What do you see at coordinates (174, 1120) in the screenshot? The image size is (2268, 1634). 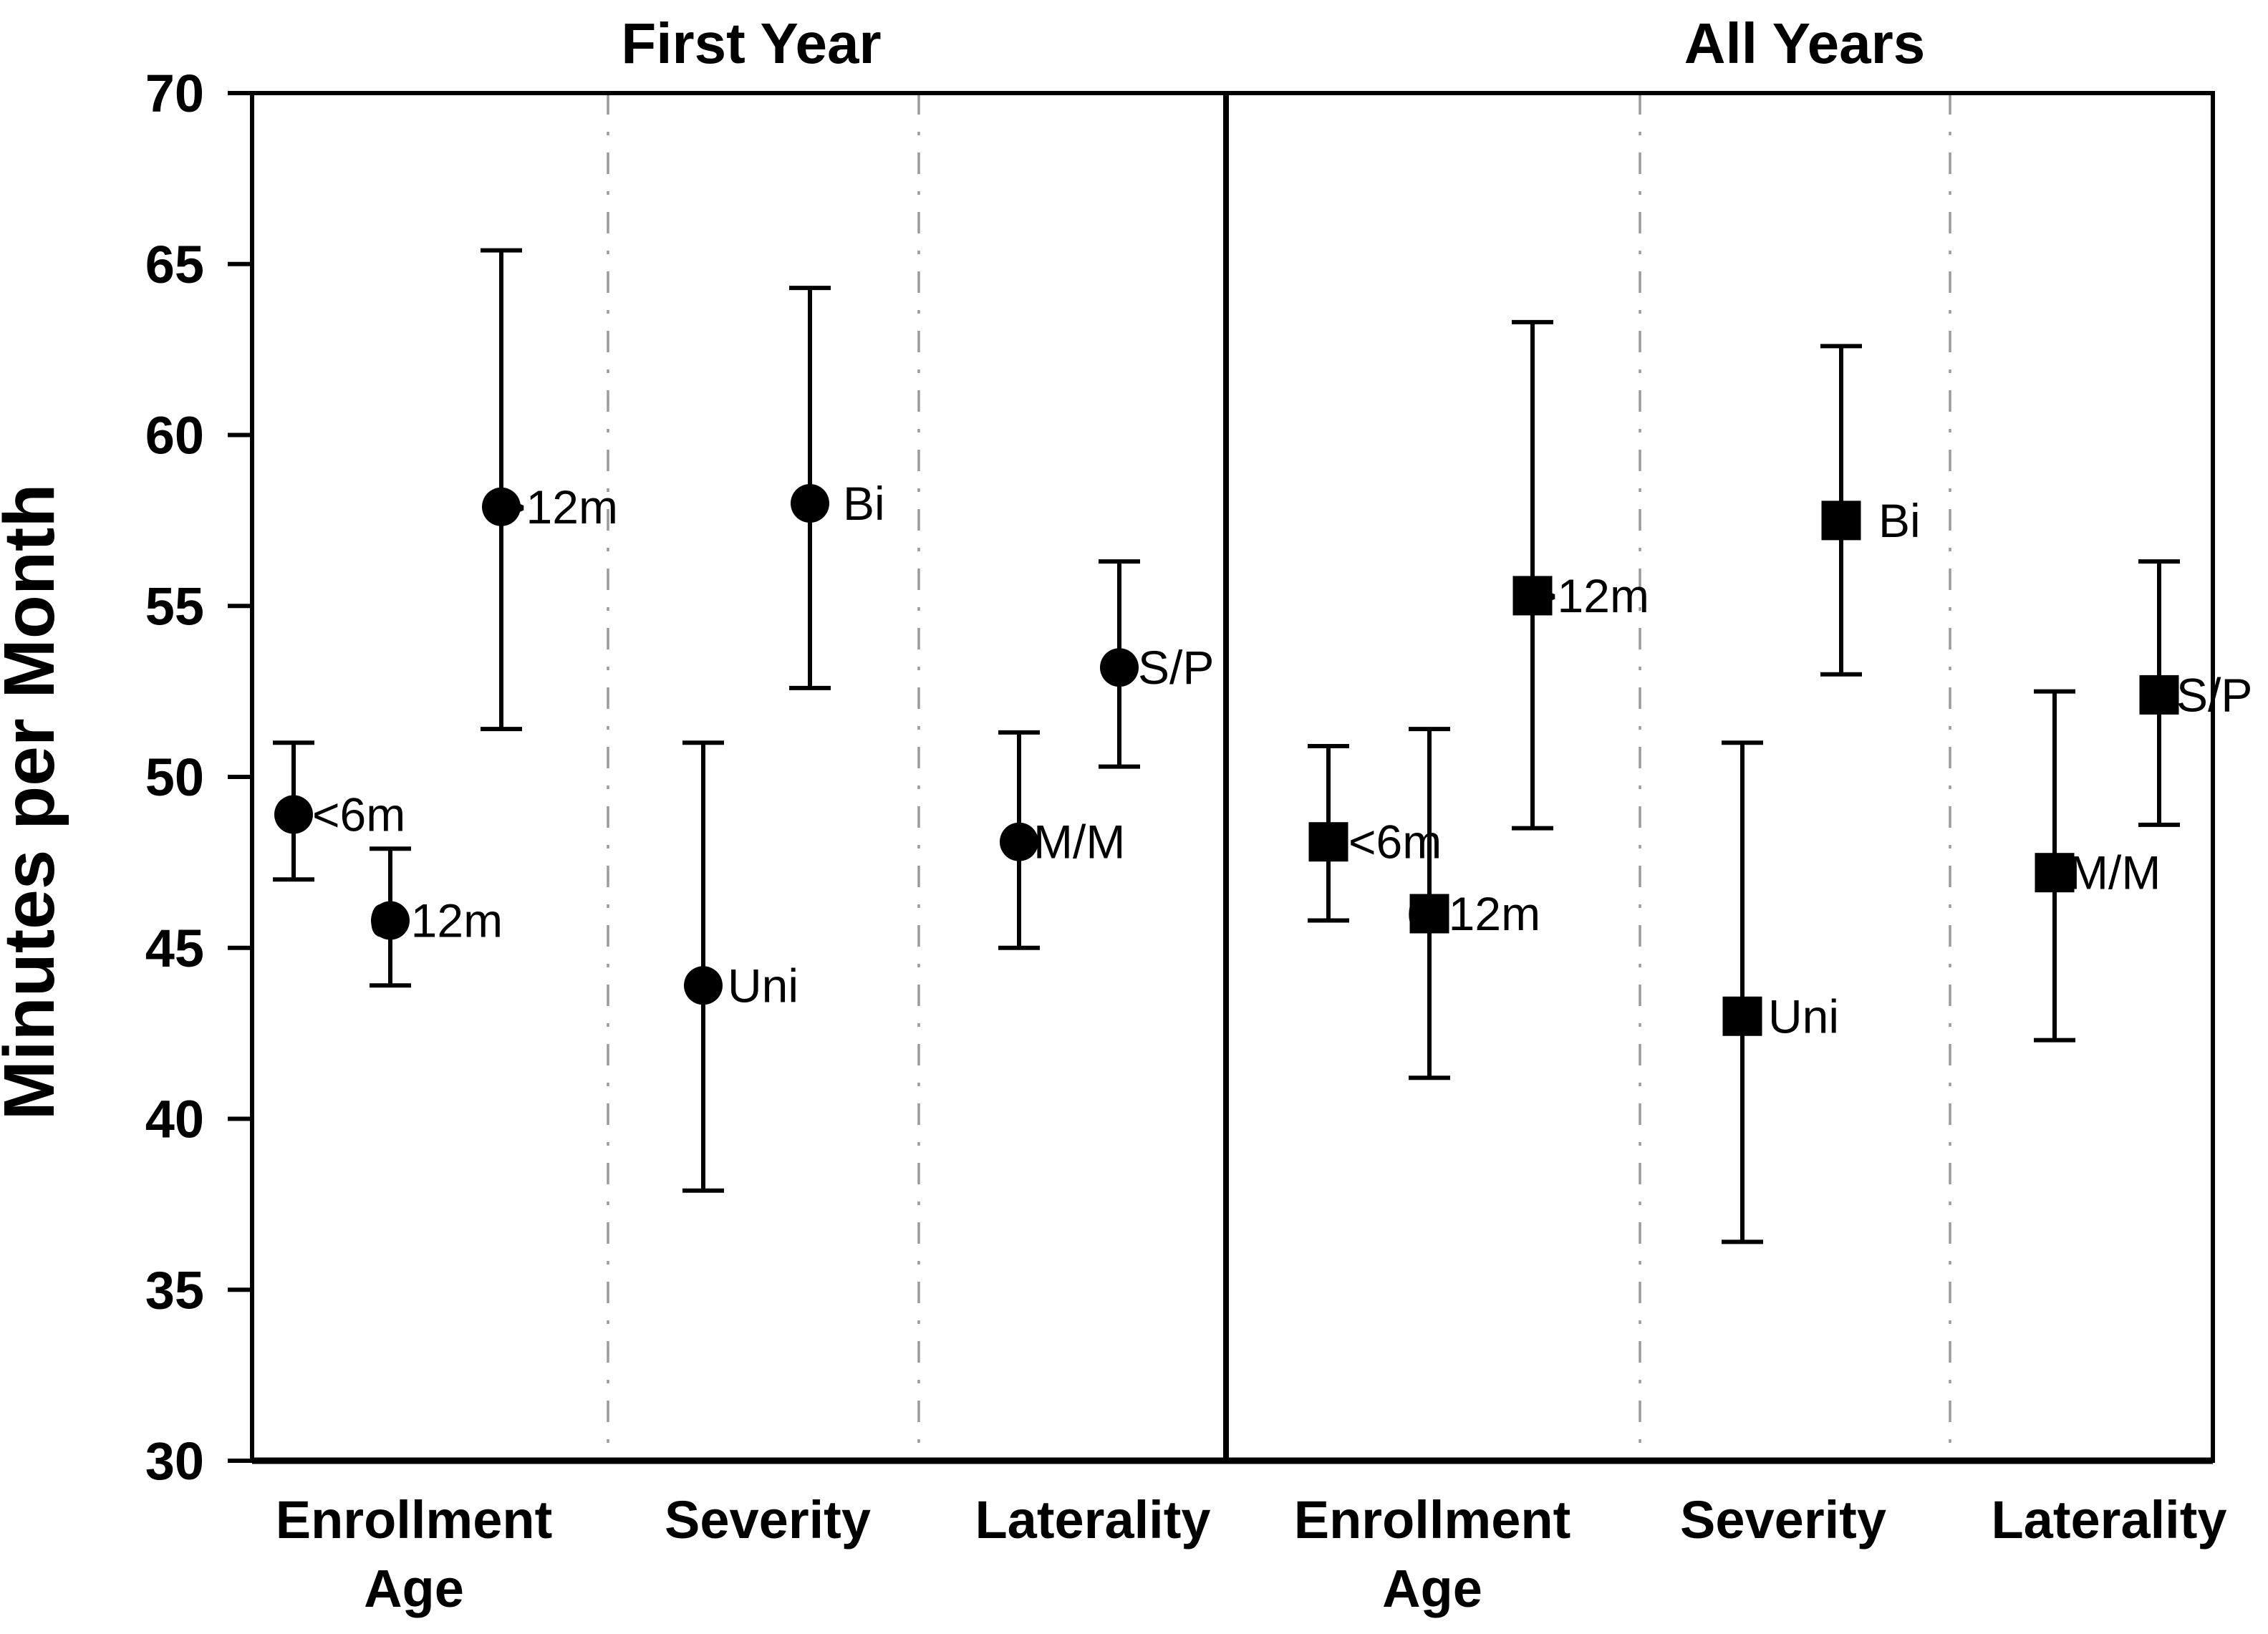 I see `y-tick-label: 40` at bounding box center [174, 1120].